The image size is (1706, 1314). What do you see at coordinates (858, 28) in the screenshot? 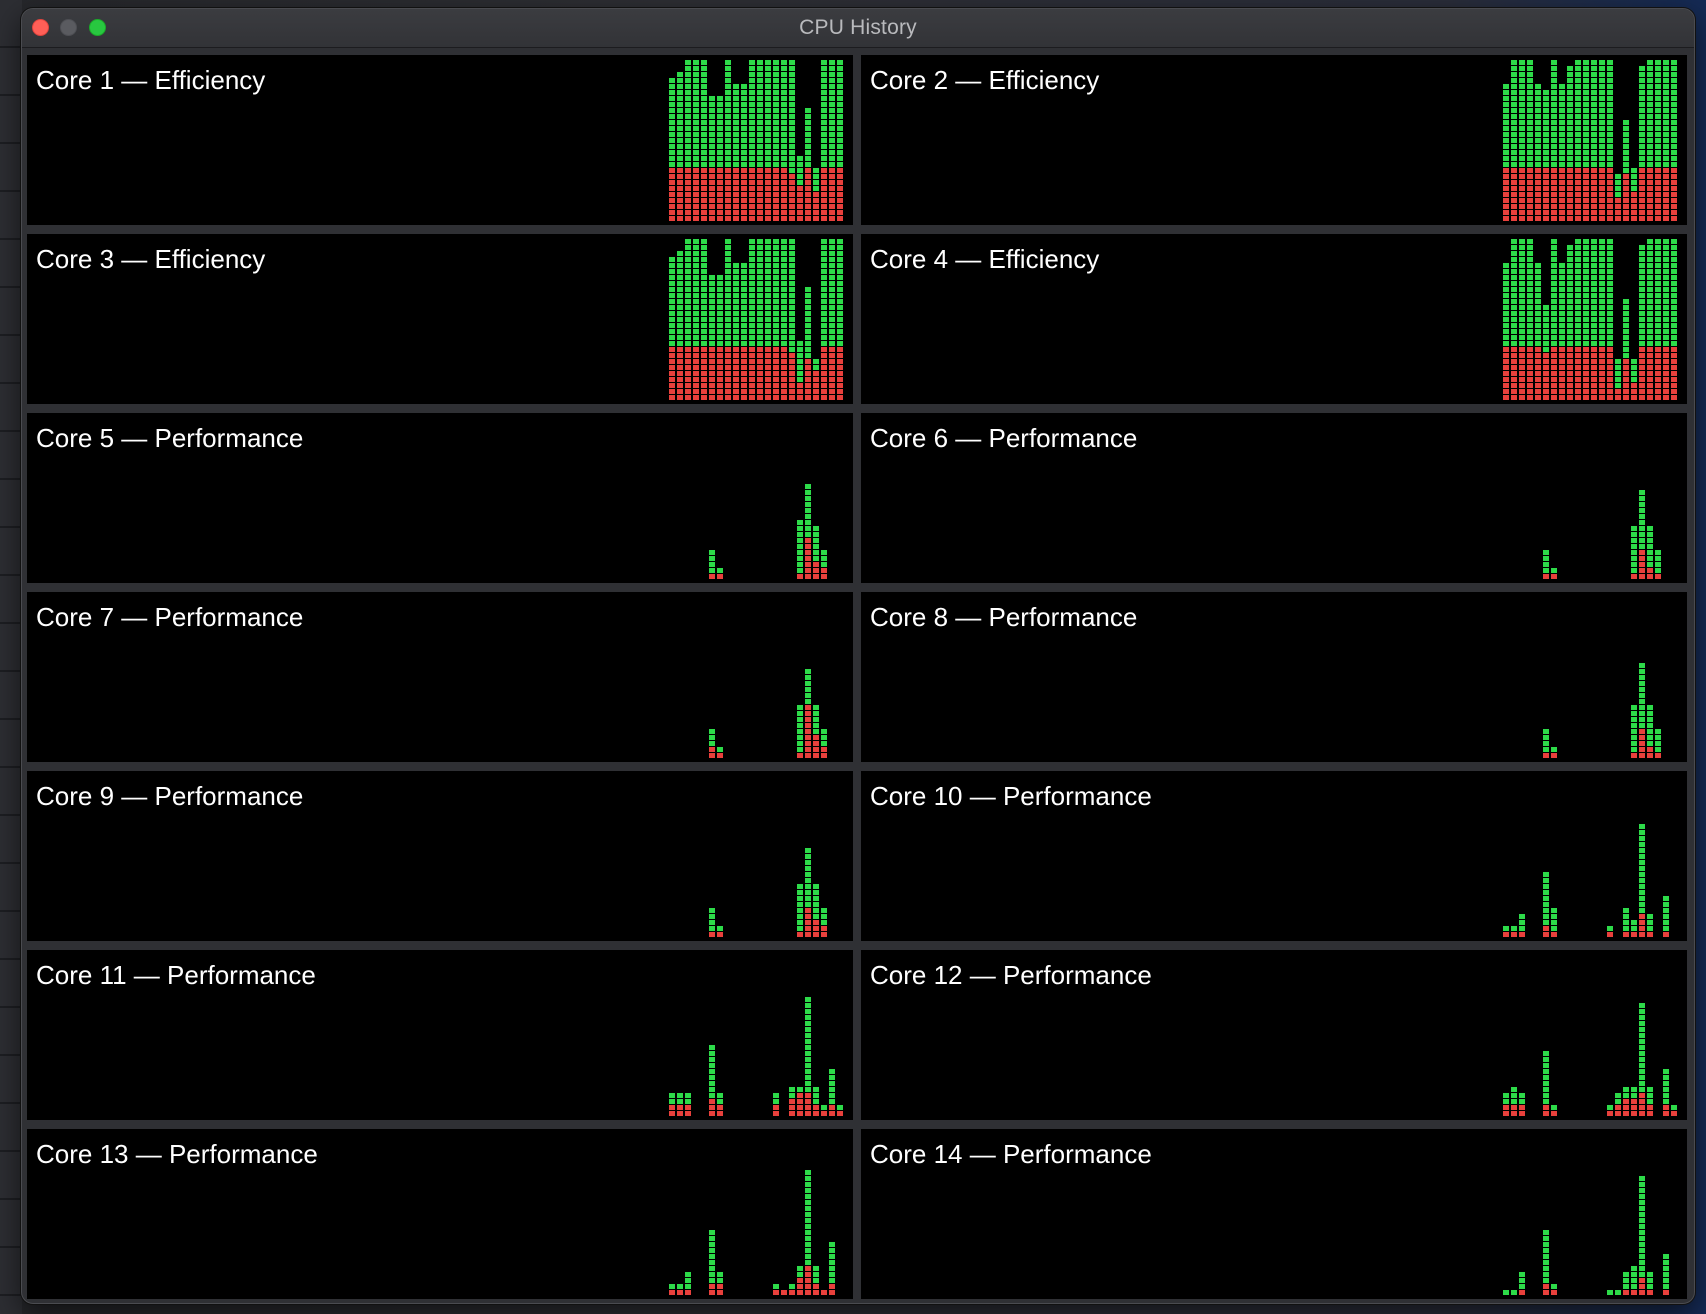
I see `title-bar: CPU History` at bounding box center [858, 28].